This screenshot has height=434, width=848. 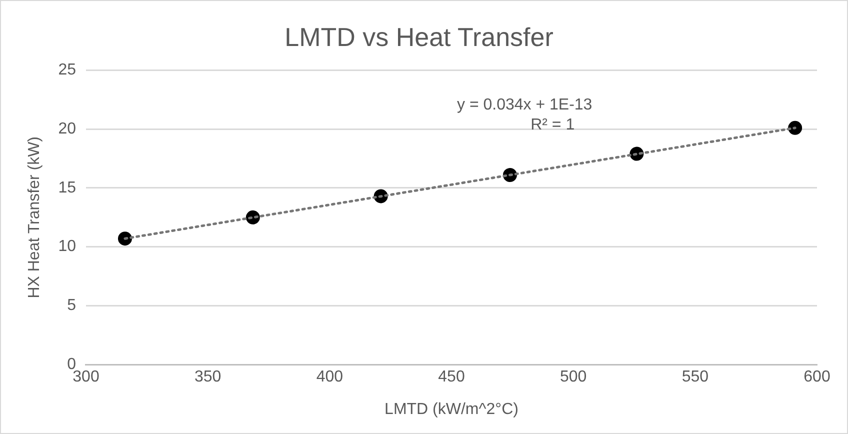 What do you see at coordinates (419, 37) in the screenshot?
I see `chart-title: LMTD vs Heat Transfer` at bounding box center [419, 37].